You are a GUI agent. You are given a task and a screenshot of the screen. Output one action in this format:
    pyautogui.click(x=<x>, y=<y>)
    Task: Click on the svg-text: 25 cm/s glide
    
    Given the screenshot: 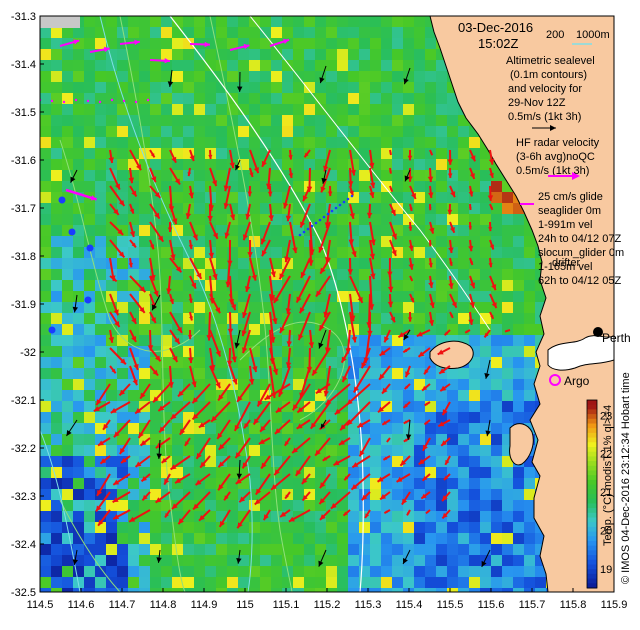 What is the action you would take?
    pyautogui.click(x=570, y=197)
    